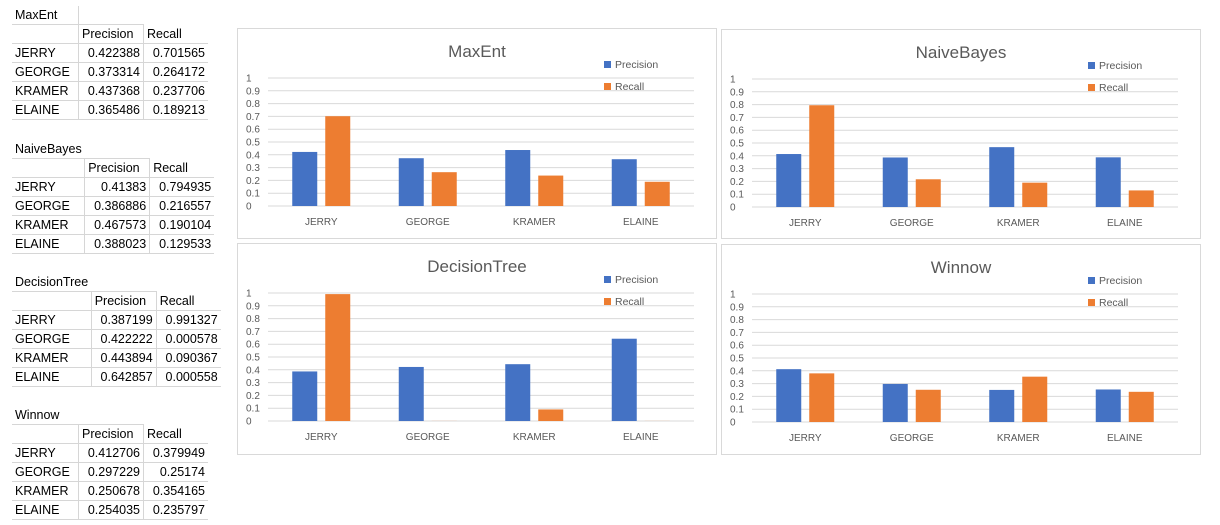 The image size is (1220, 525). Describe the element at coordinates (113, 206) in the screenshot. I see `table-row: GEORGE 0.386886 0.216557` at that location.